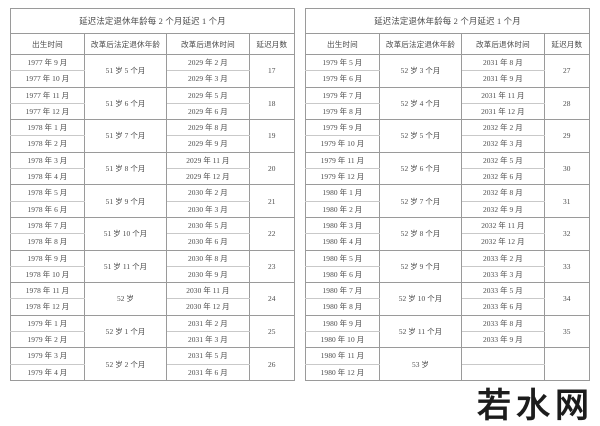  What do you see at coordinates (47, 95) in the screenshot?
I see `cell-birth-date: 1977 年 11 月` at bounding box center [47, 95].